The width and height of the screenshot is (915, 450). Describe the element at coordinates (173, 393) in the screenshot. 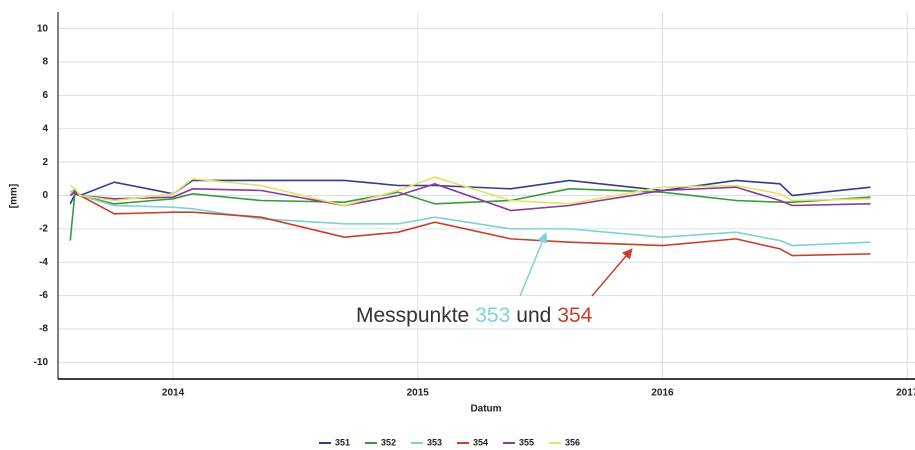

I see `x-tick-label: 2014` at that location.